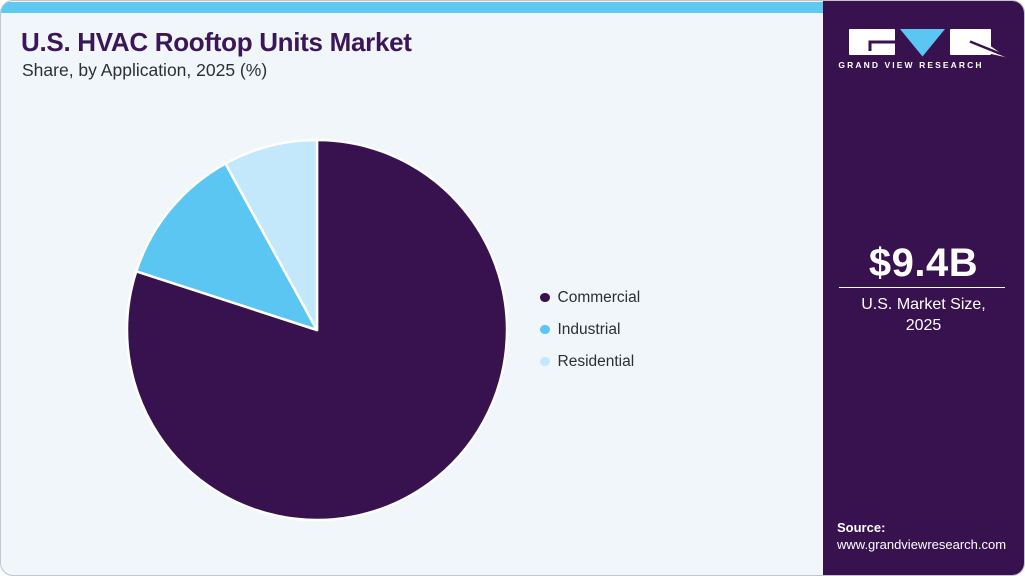 This screenshot has width=1025, height=576. I want to click on page-title: U.S. HVAC Rooftop Units Market, so click(216, 42).